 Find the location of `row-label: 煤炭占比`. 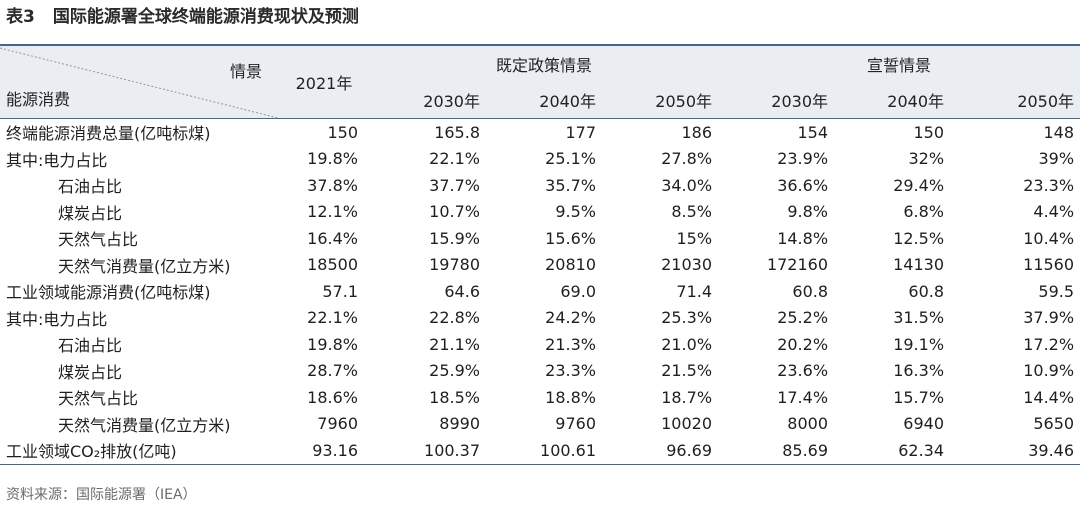

row-label: 煤炭占比 is located at coordinates (90, 213).